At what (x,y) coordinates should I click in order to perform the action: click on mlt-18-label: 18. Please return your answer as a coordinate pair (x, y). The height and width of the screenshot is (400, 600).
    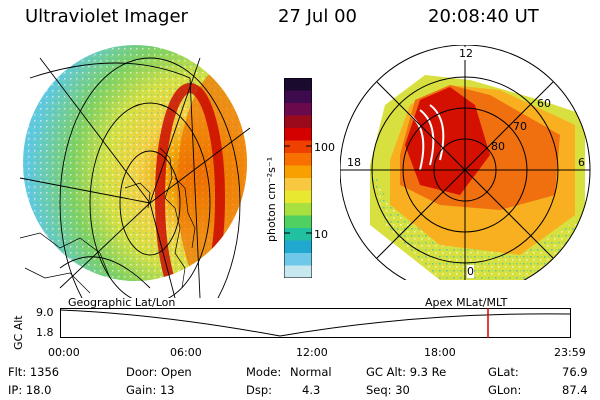
    Looking at the image, I should click on (354, 162).